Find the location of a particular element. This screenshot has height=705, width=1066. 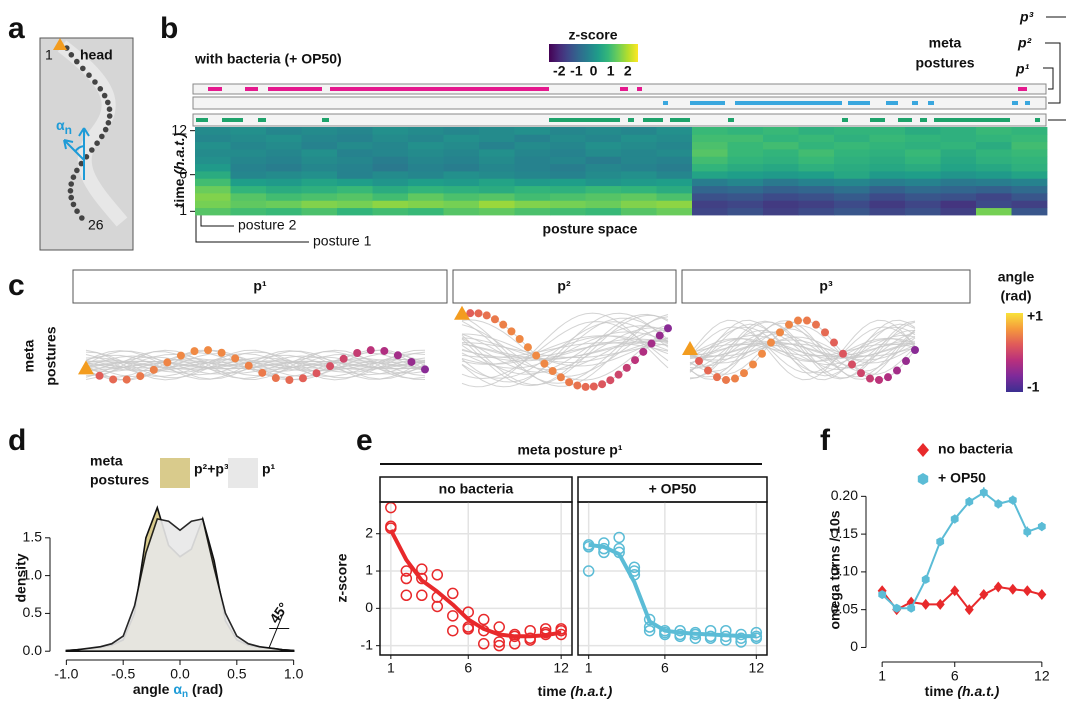

y-tick-label: 12 is located at coordinates (179, 129).